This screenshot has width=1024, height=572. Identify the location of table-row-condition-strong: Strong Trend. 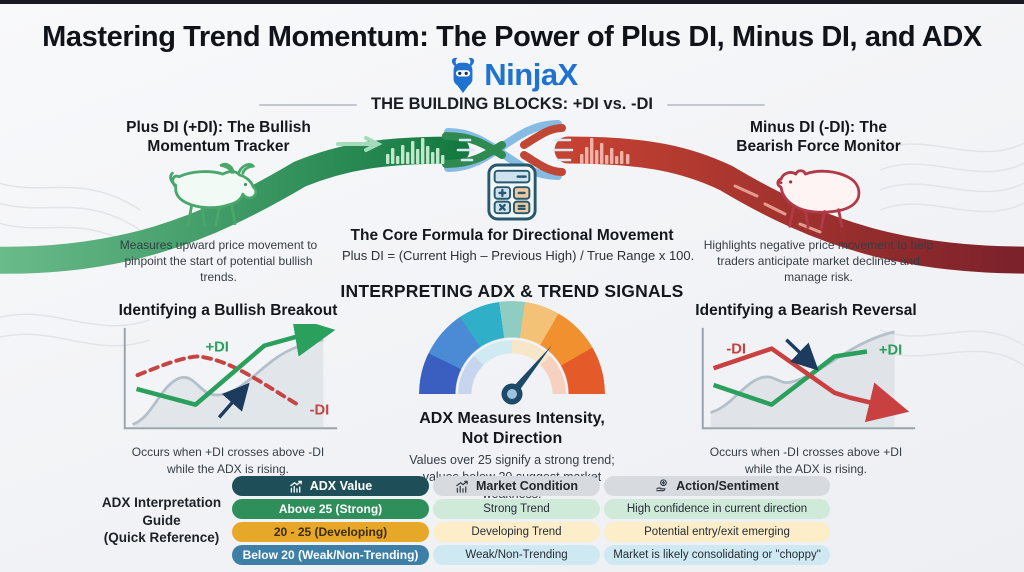
(516, 509).